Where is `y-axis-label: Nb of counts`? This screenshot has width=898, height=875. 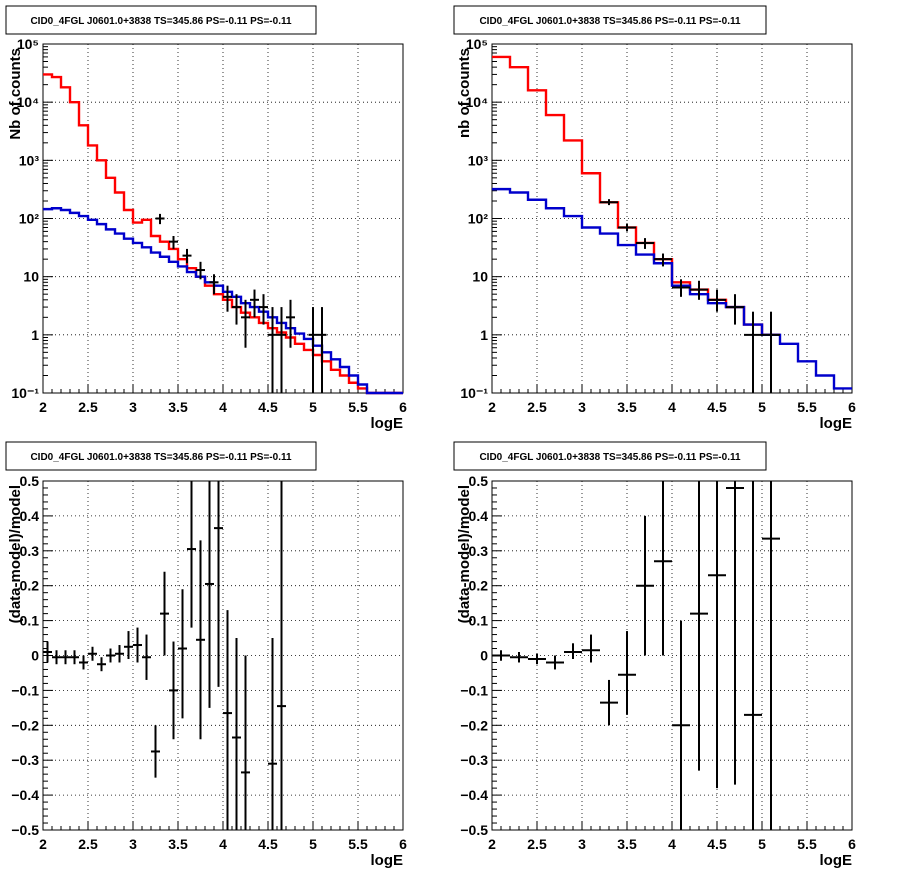
y-axis-label: Nb of counts is located at coordinates (15, 94).